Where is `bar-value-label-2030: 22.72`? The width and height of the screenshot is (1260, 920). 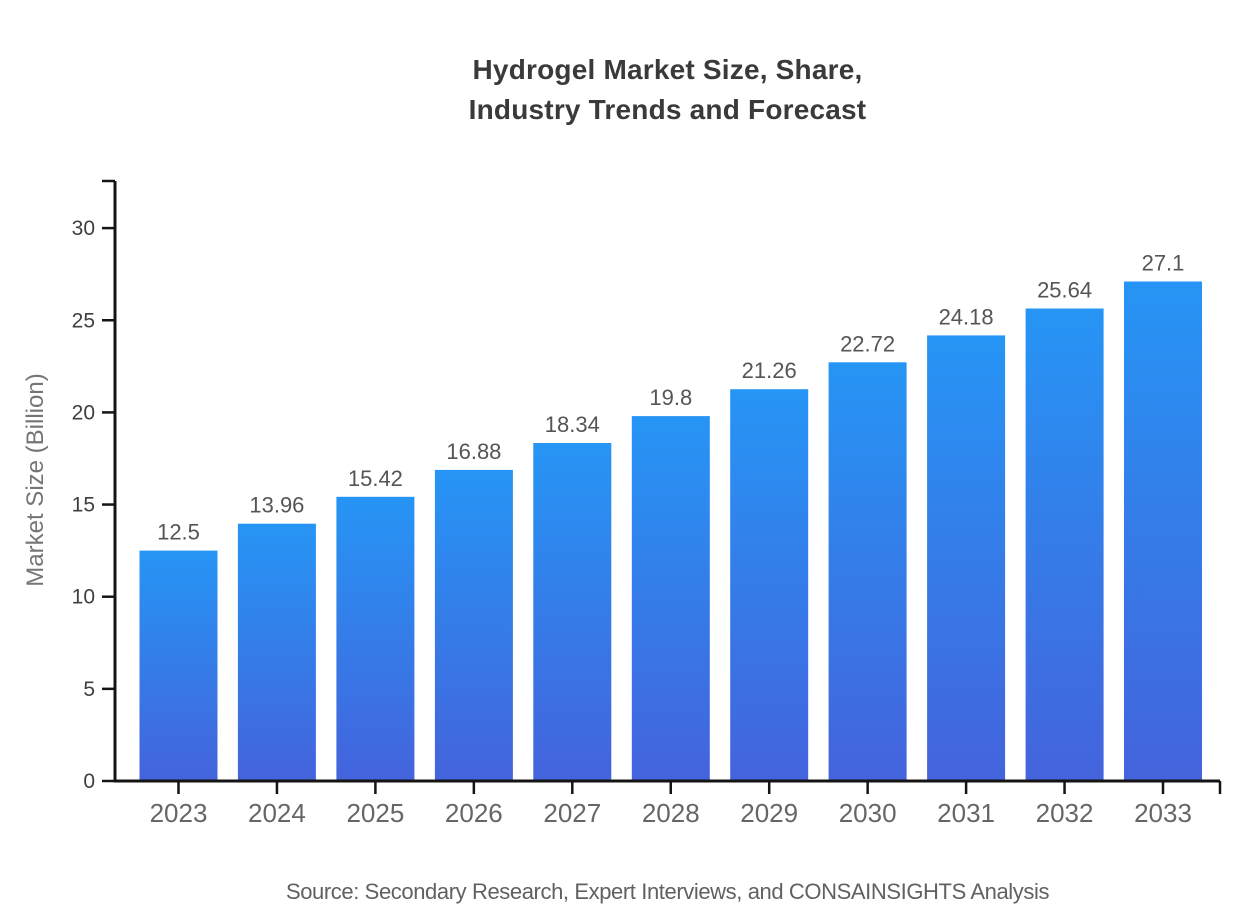
bar-value-label-2030: 22.72 is located at coordinates (867, 343).